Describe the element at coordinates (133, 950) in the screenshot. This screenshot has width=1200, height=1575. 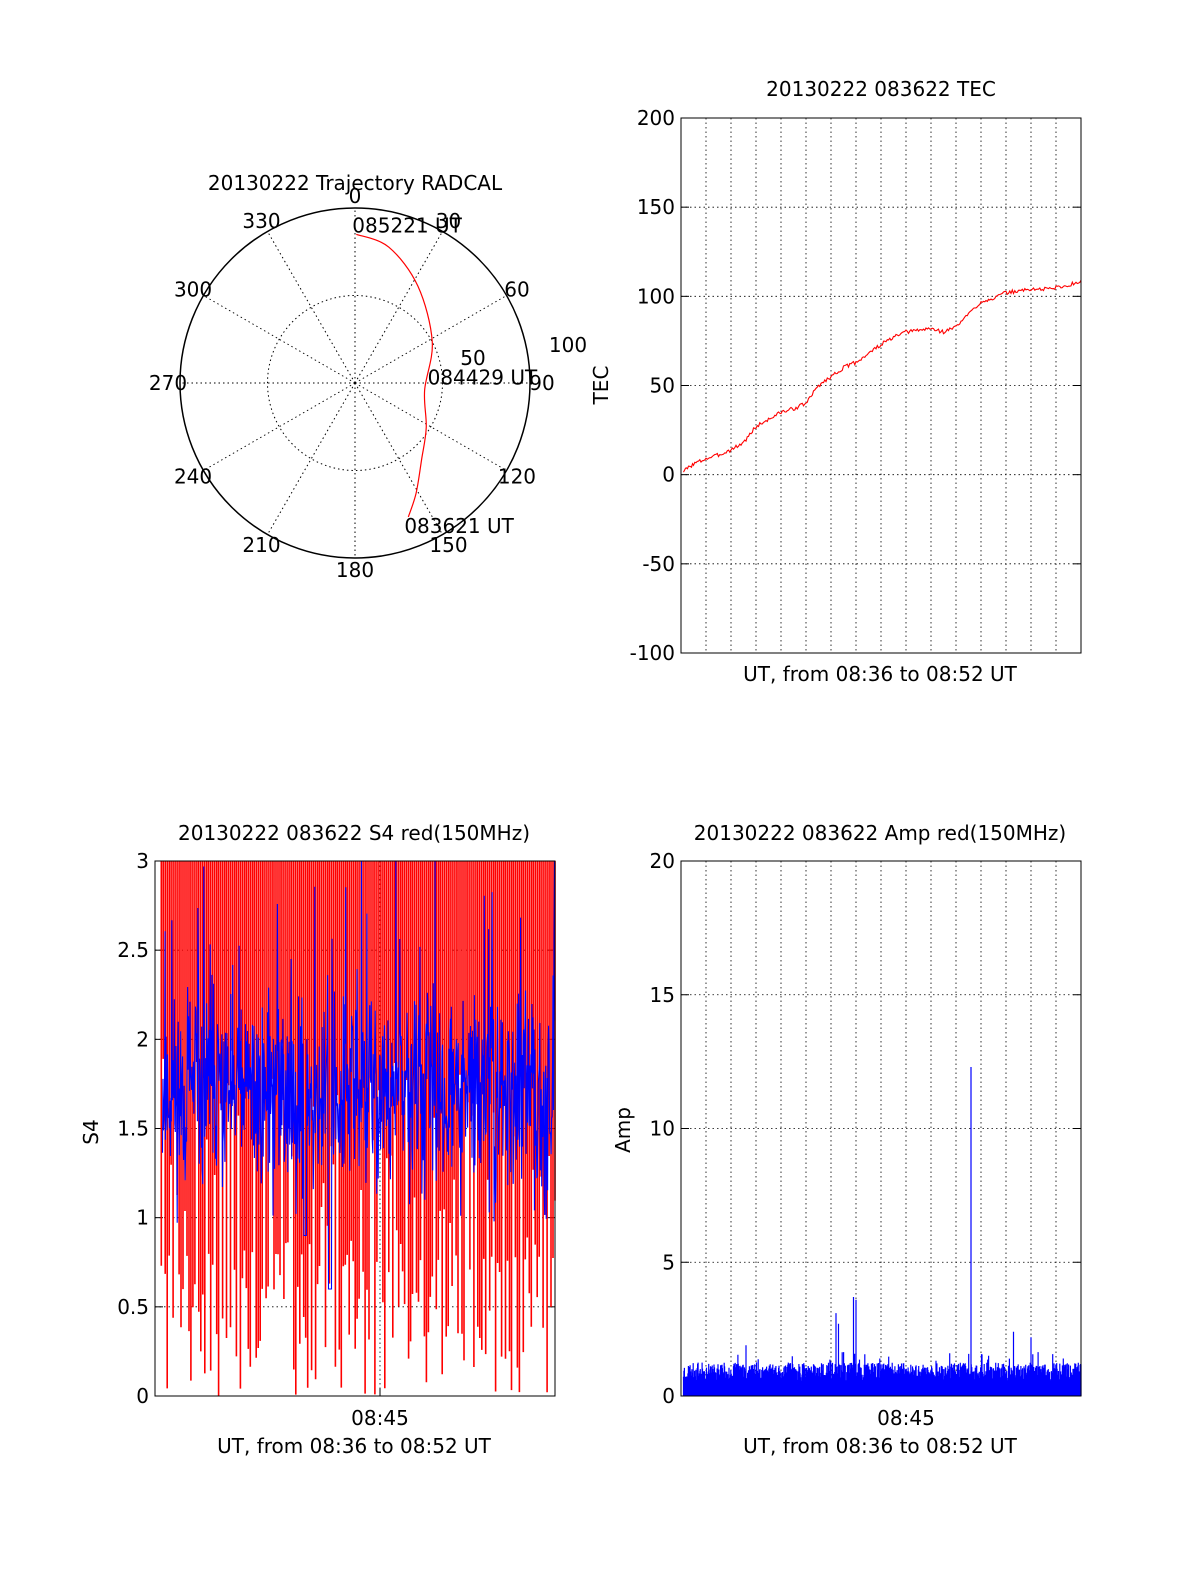
I see `y-tick-label: 2.5` at that location.